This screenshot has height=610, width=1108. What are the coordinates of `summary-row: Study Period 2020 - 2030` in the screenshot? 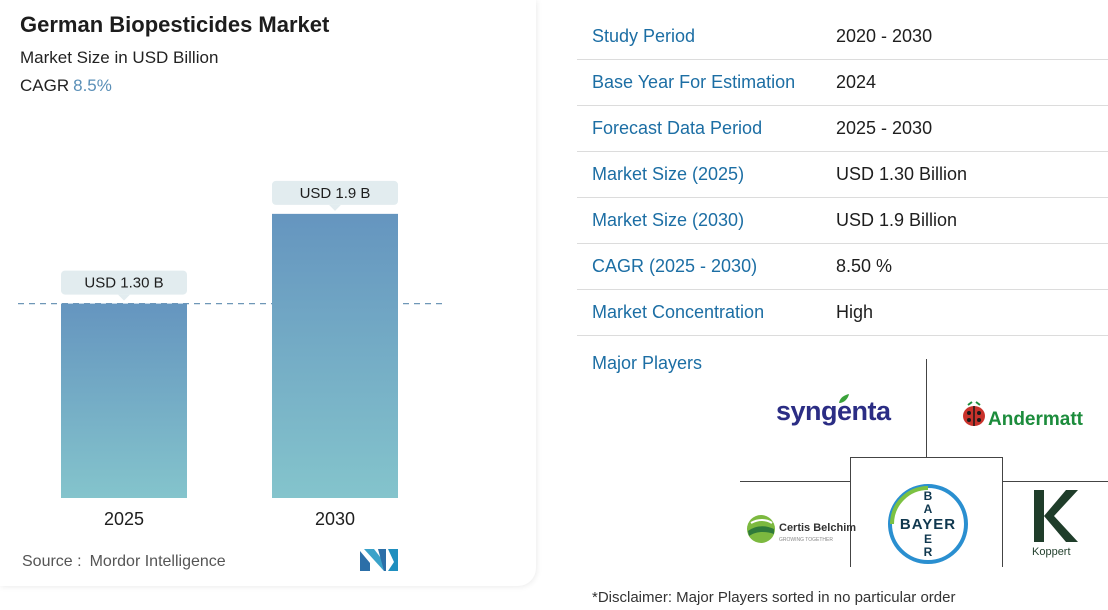 It's located at (842, 37).